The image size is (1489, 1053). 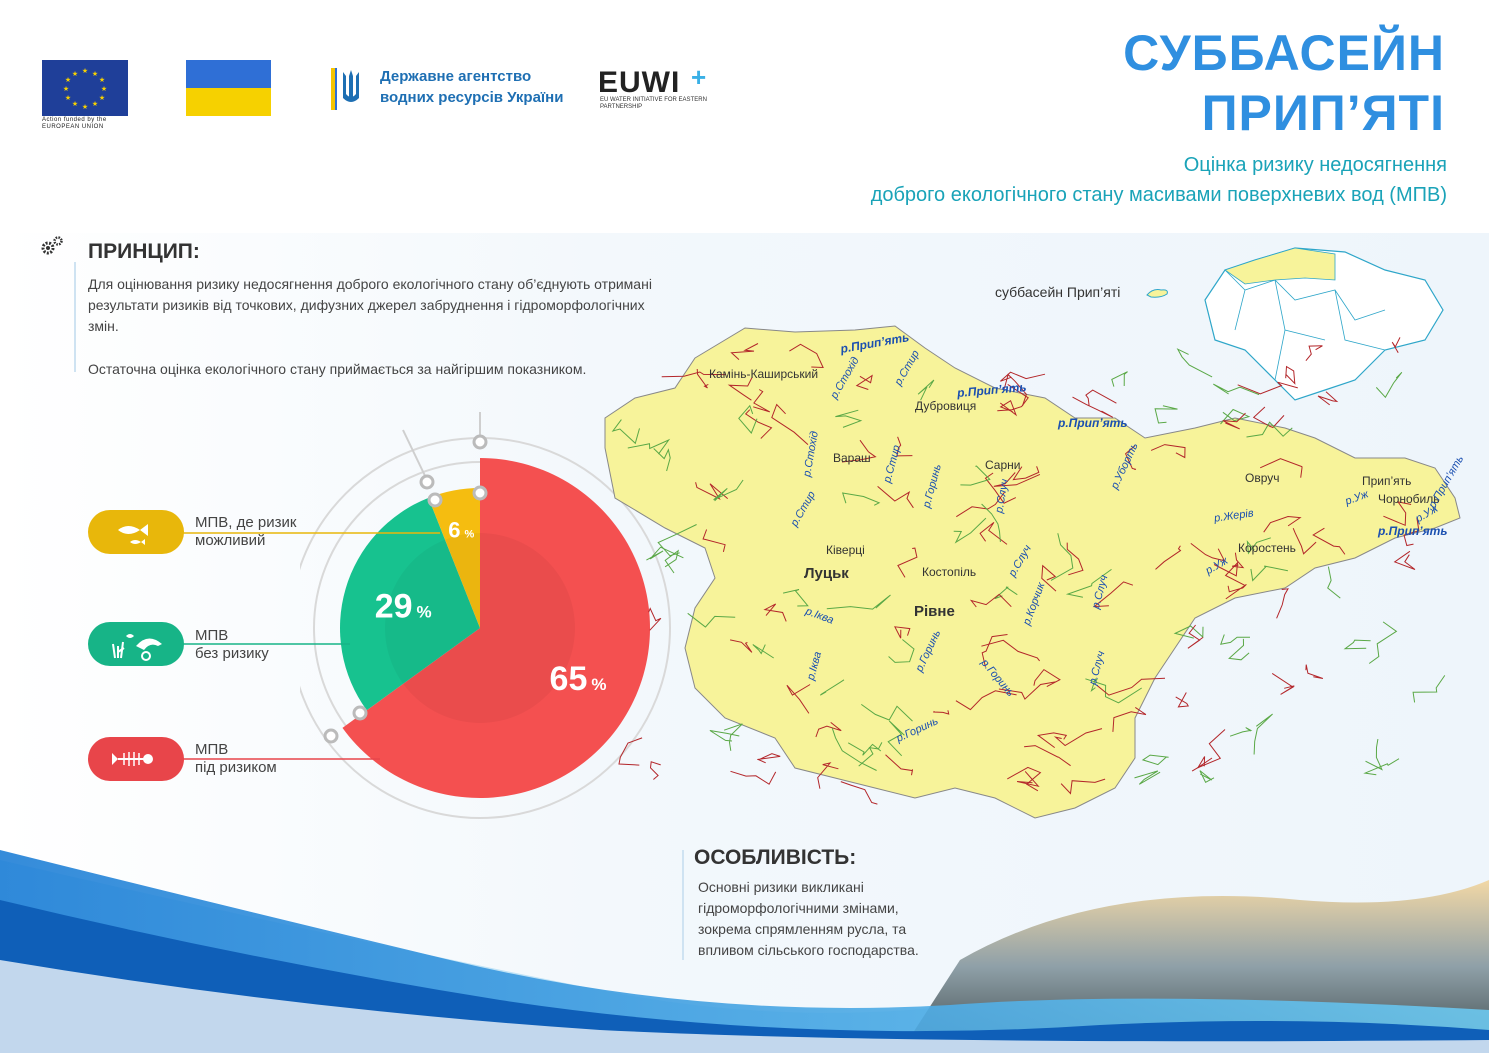 I want to click on ukraine-flag-logo, so click(x=228, y=88).